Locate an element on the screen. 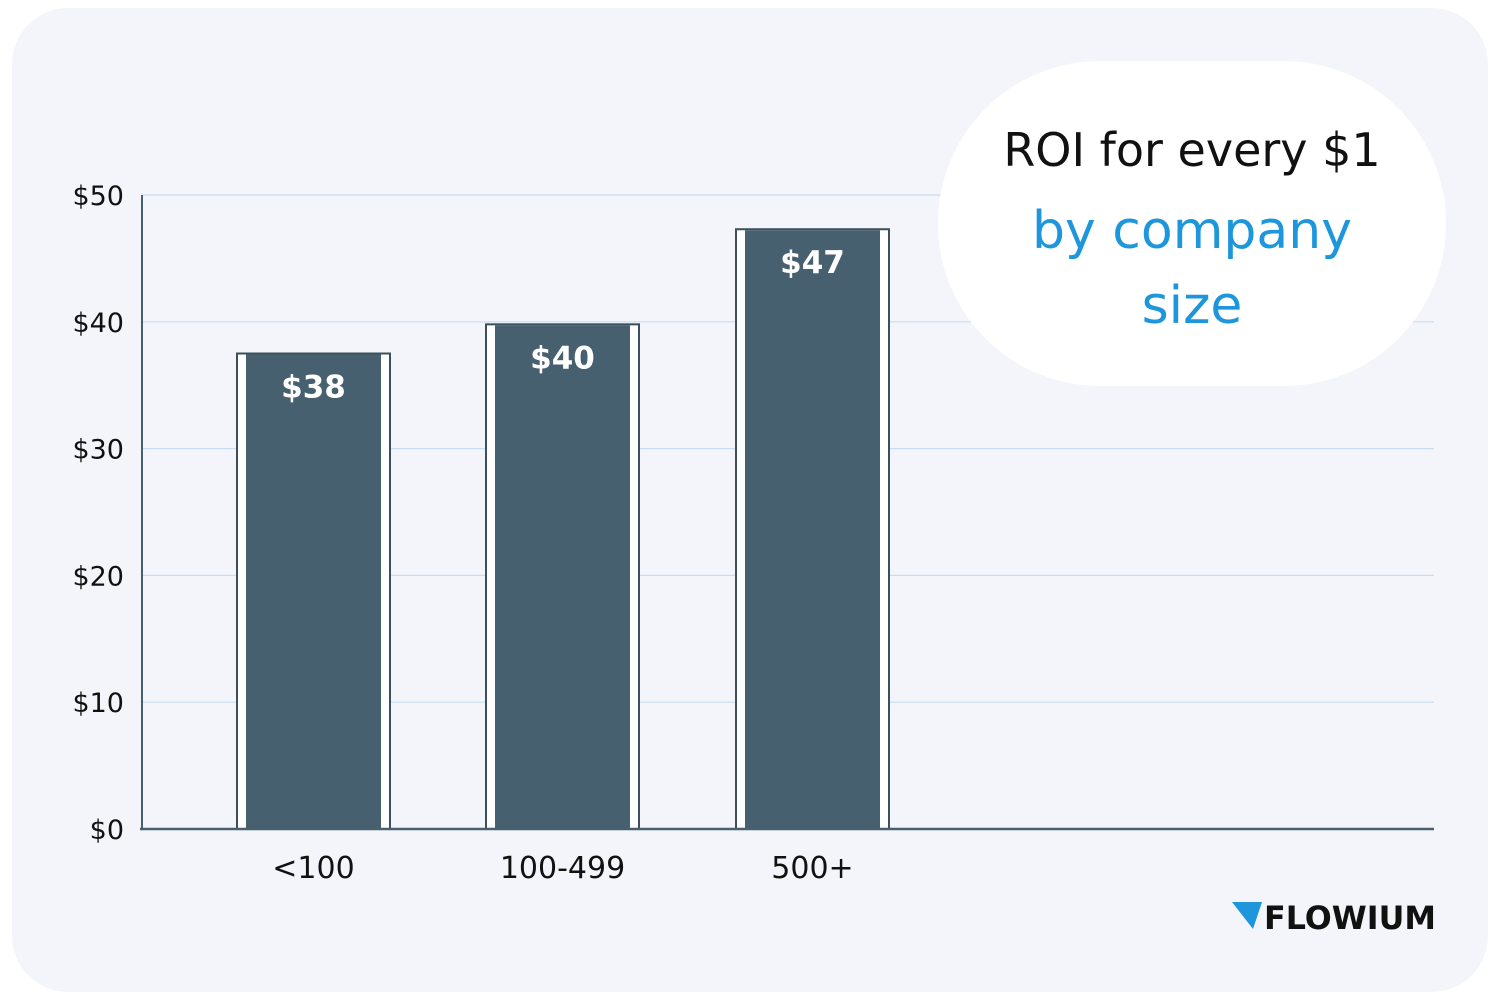 The height and width of the screenshot is (1000, 1500). y-tick-label: $0 is located at coordinates (107, 830).